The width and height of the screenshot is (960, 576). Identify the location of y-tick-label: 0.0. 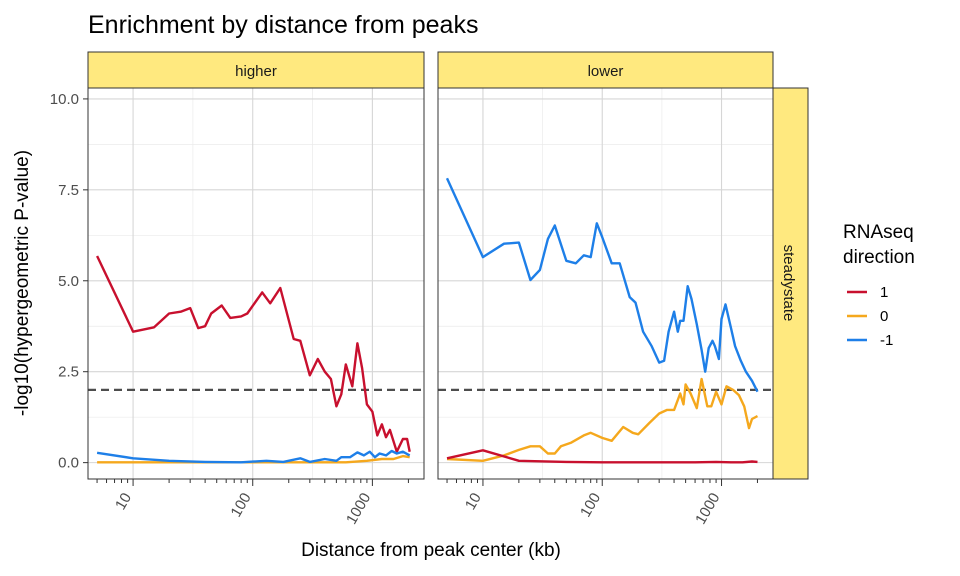
(68, 463).